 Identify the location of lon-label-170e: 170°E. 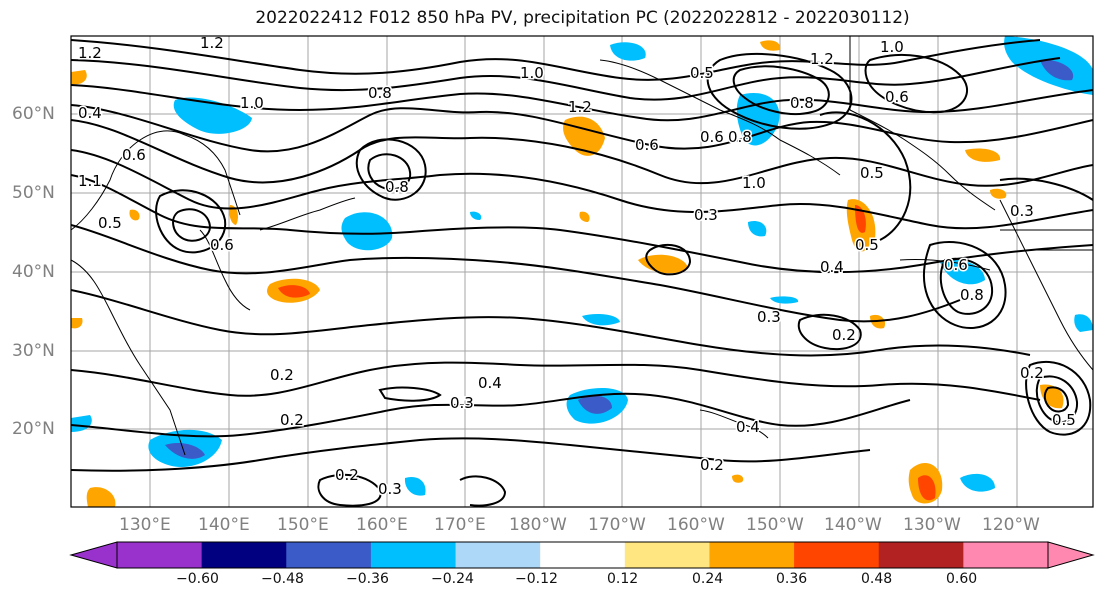
(460, 525).